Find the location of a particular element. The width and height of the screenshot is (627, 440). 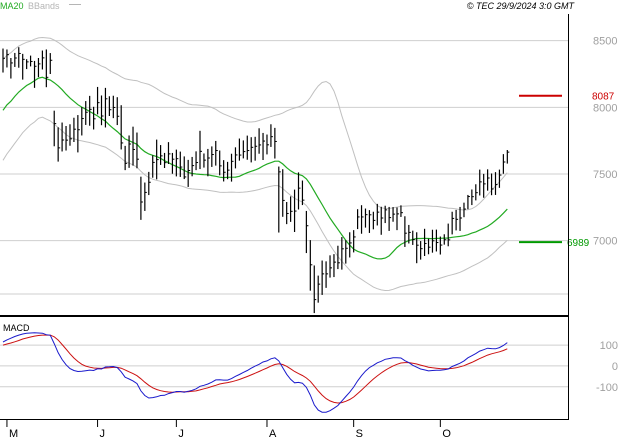

legend-ma20: MA20 is located at coordinates (12, 6).